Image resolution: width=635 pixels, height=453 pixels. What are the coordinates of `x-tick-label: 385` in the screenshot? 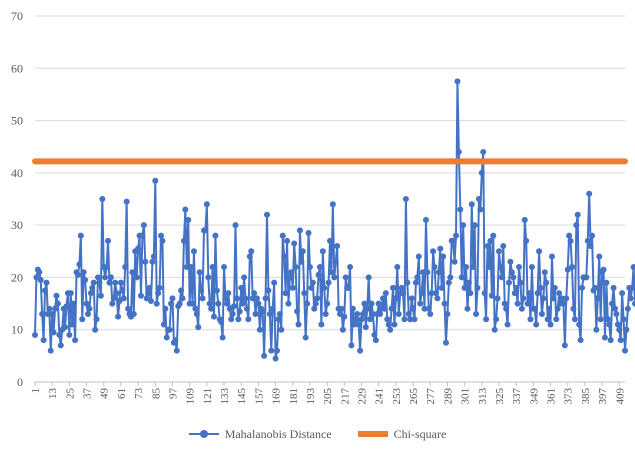 It's located at (586, 396).